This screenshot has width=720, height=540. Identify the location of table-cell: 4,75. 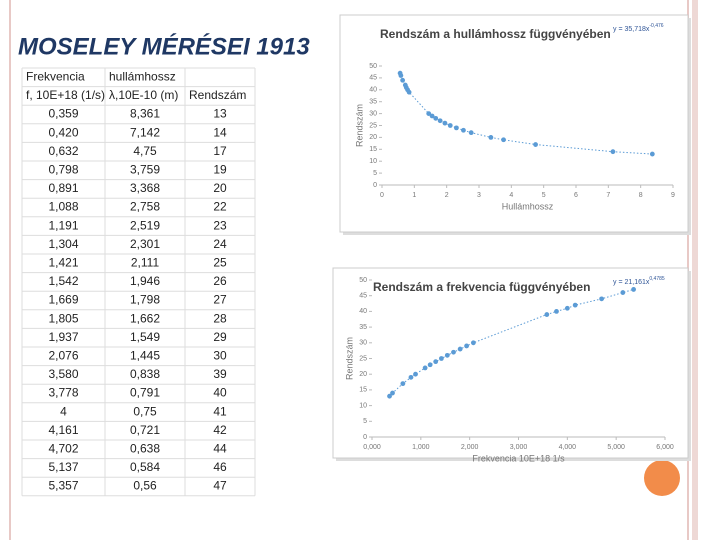
(145, 151).